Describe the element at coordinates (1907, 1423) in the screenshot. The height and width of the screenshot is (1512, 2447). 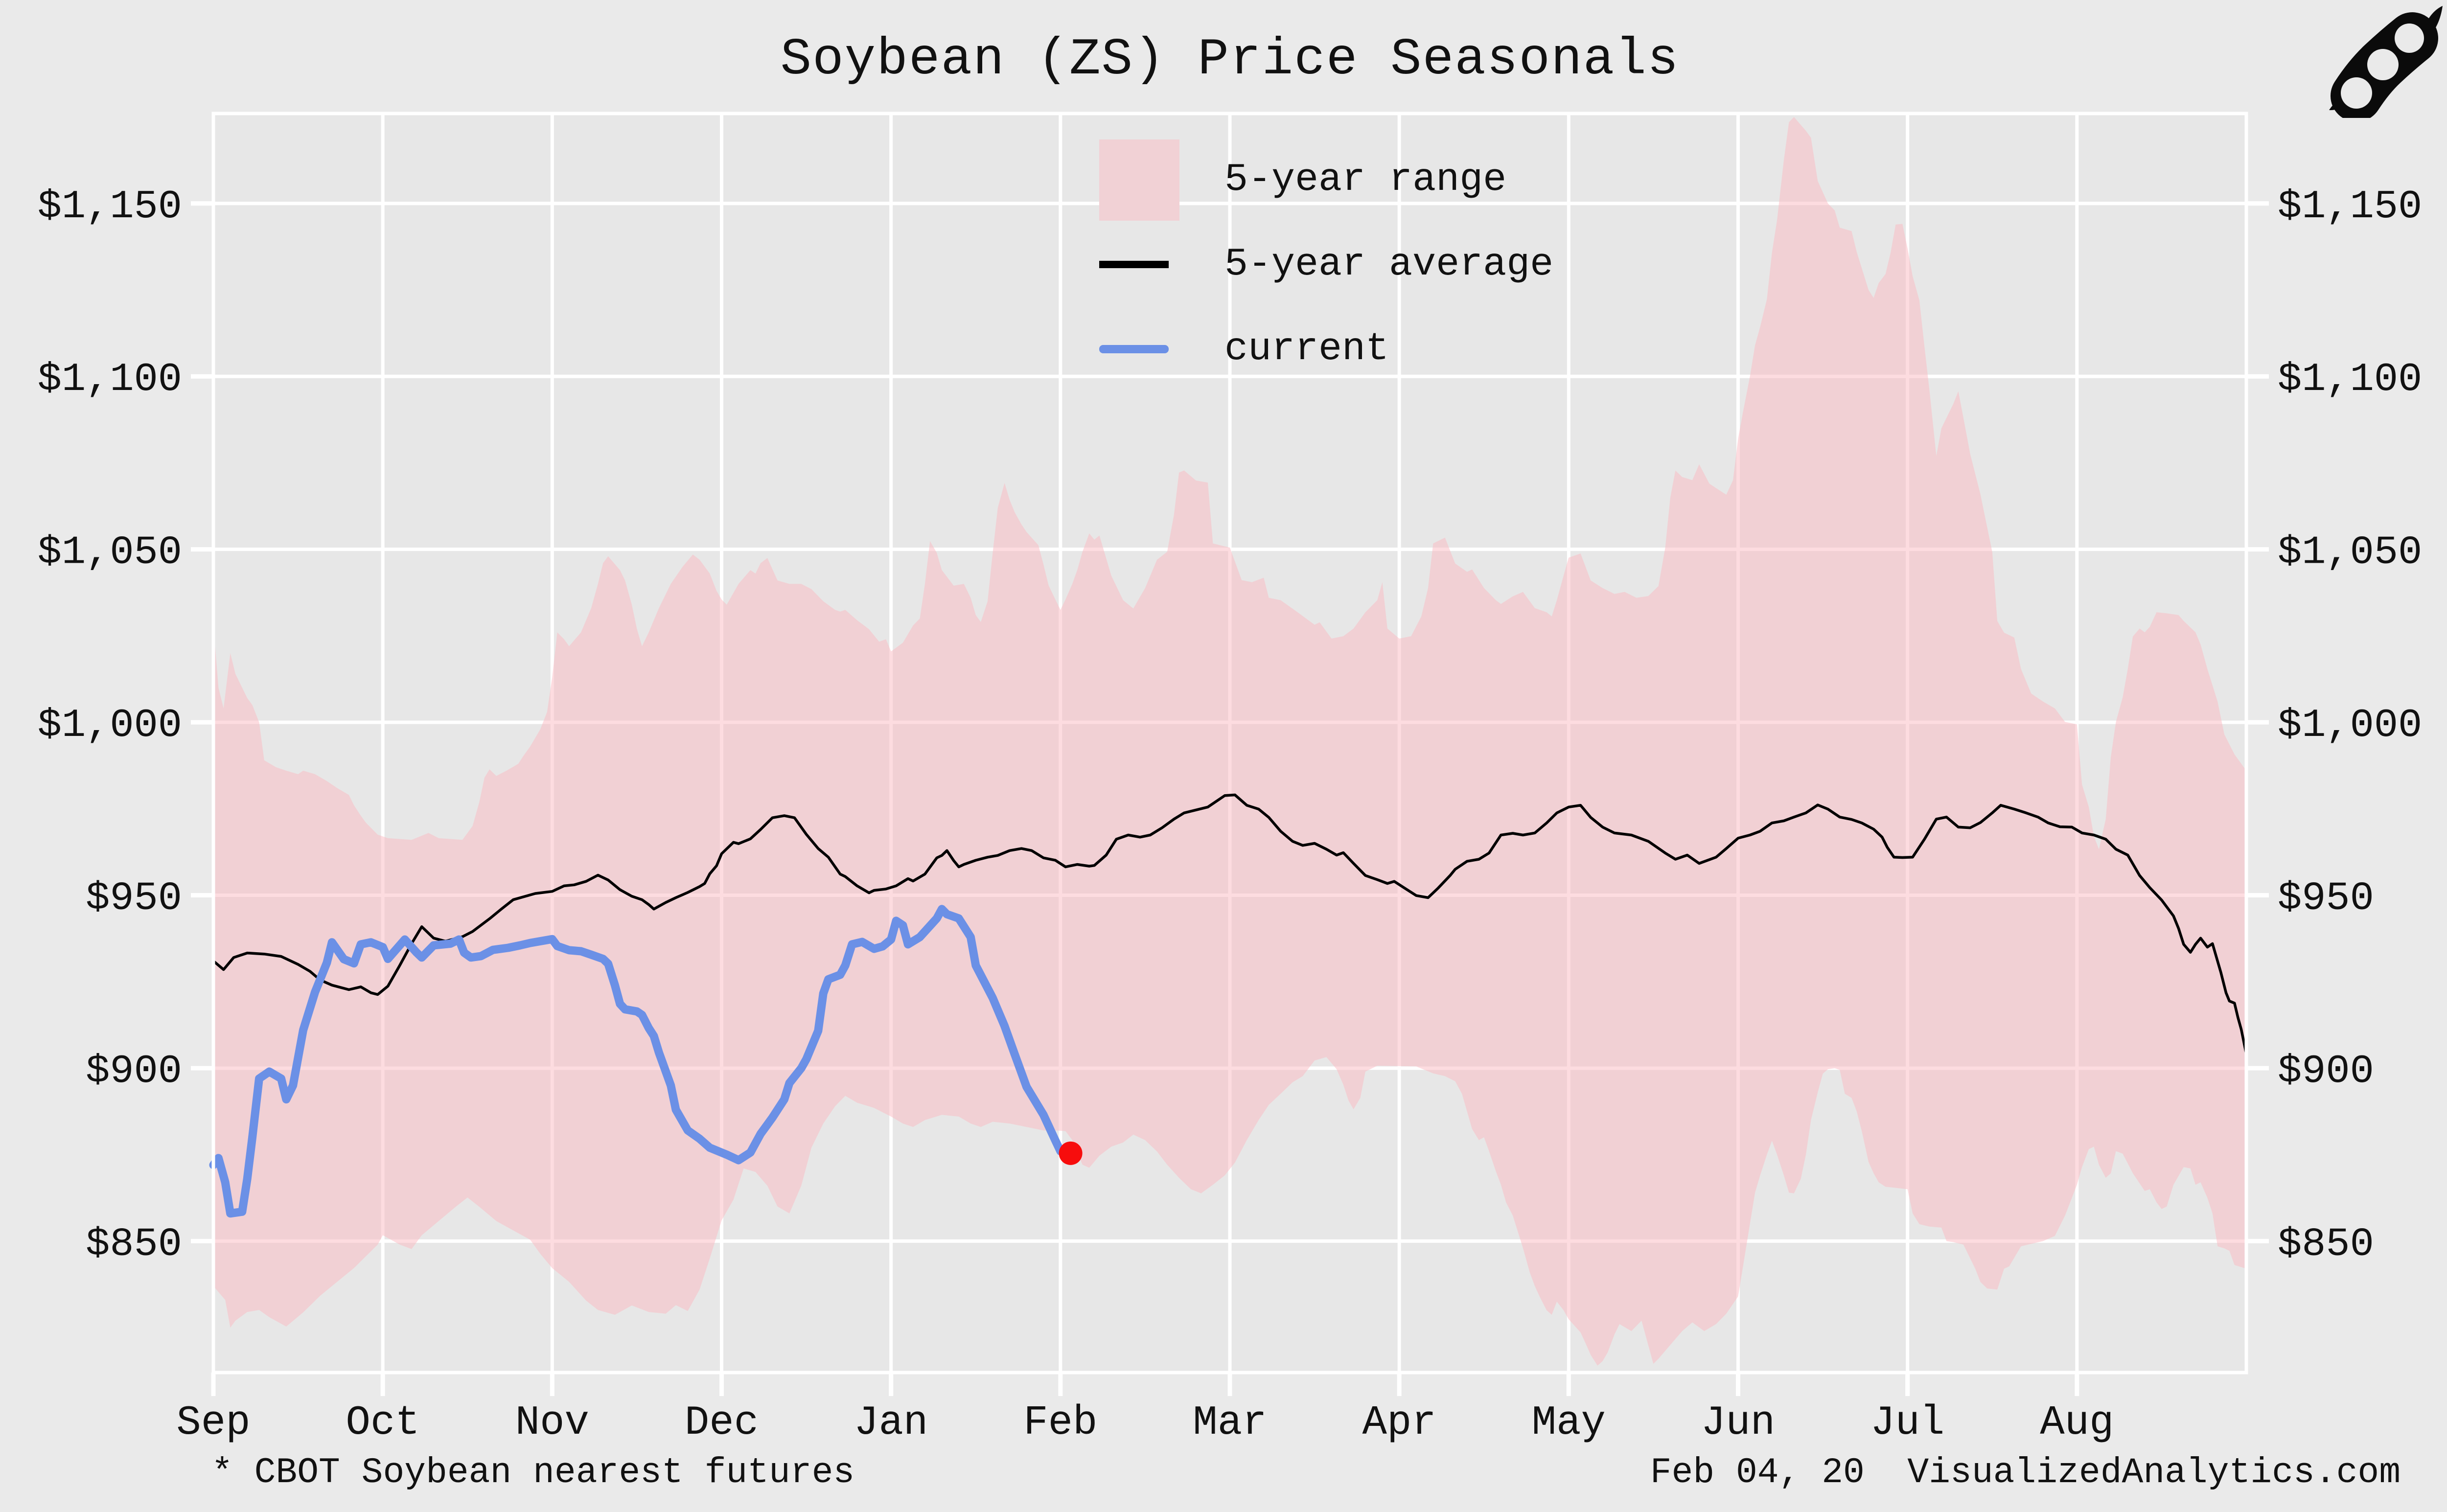
I see `x-tick-label: Jul` at that location.